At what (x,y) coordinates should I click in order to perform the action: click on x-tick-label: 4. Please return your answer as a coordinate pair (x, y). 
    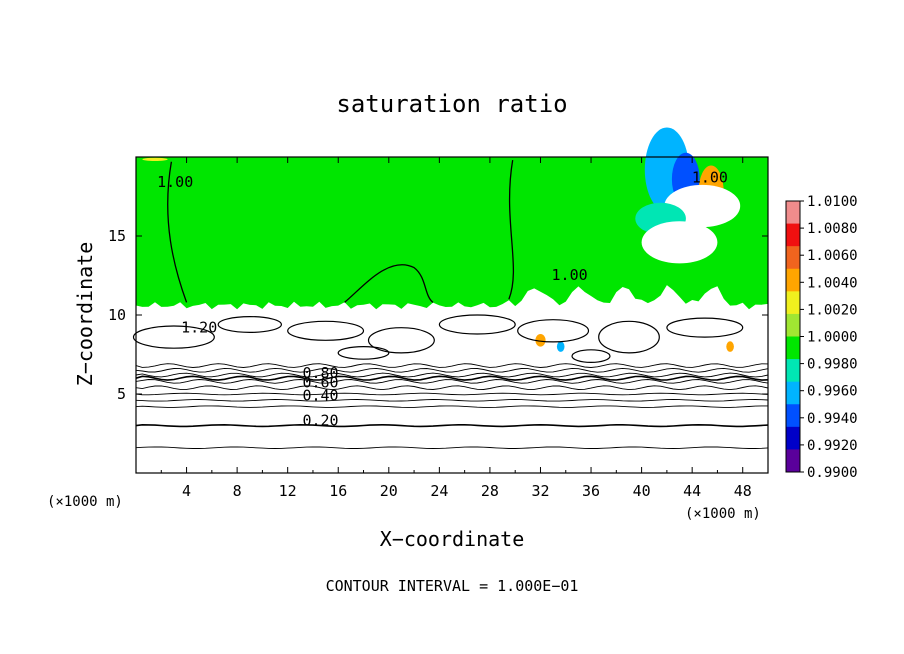
    Looking at the image, I should click on (186, 491).